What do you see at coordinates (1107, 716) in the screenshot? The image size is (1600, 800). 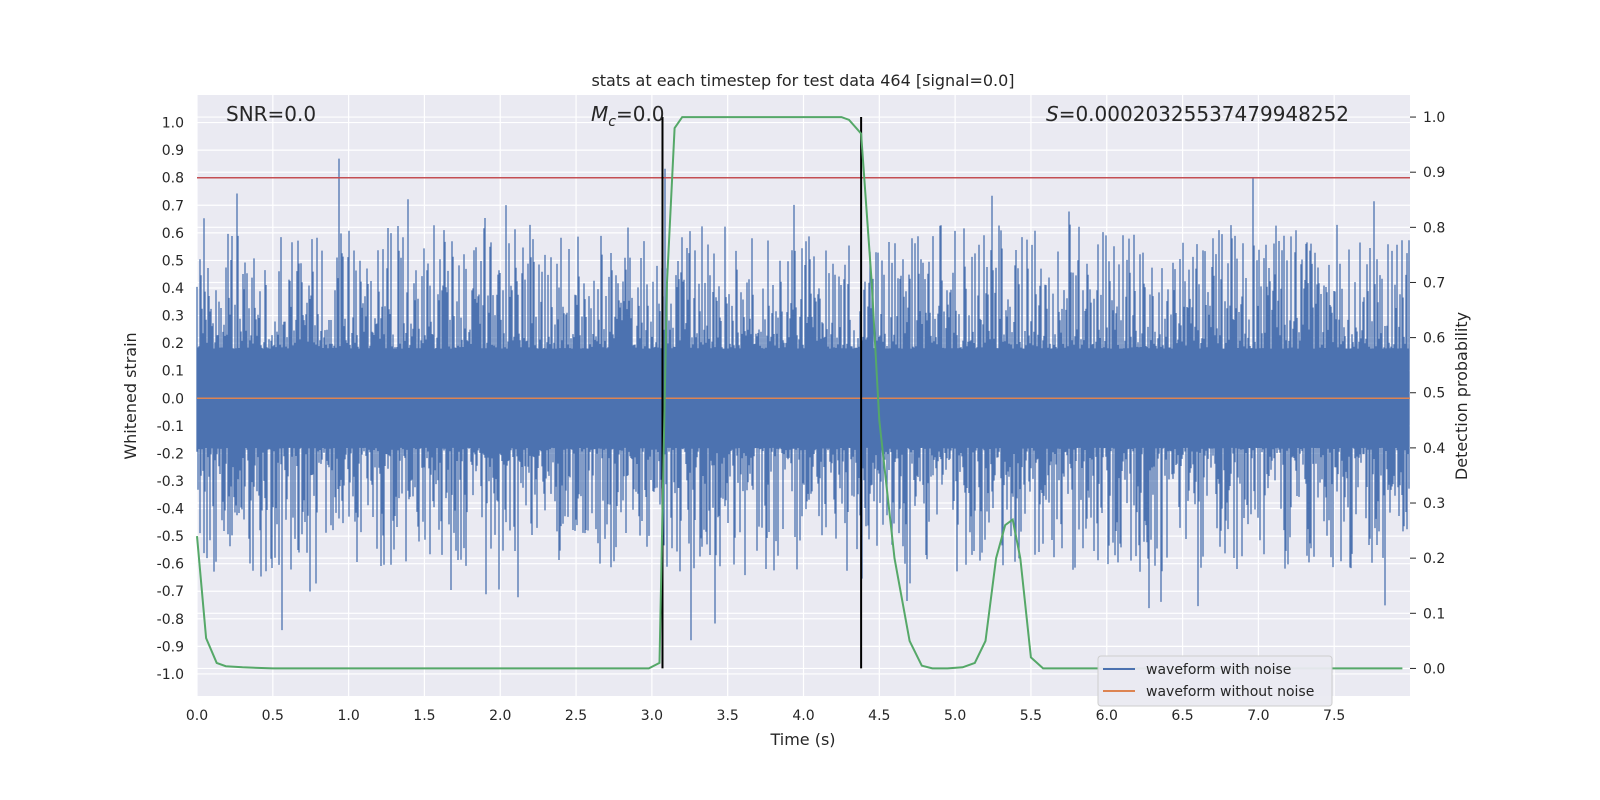 I see `x-tick-label: 6.0` at bounding box center [1107, 716].